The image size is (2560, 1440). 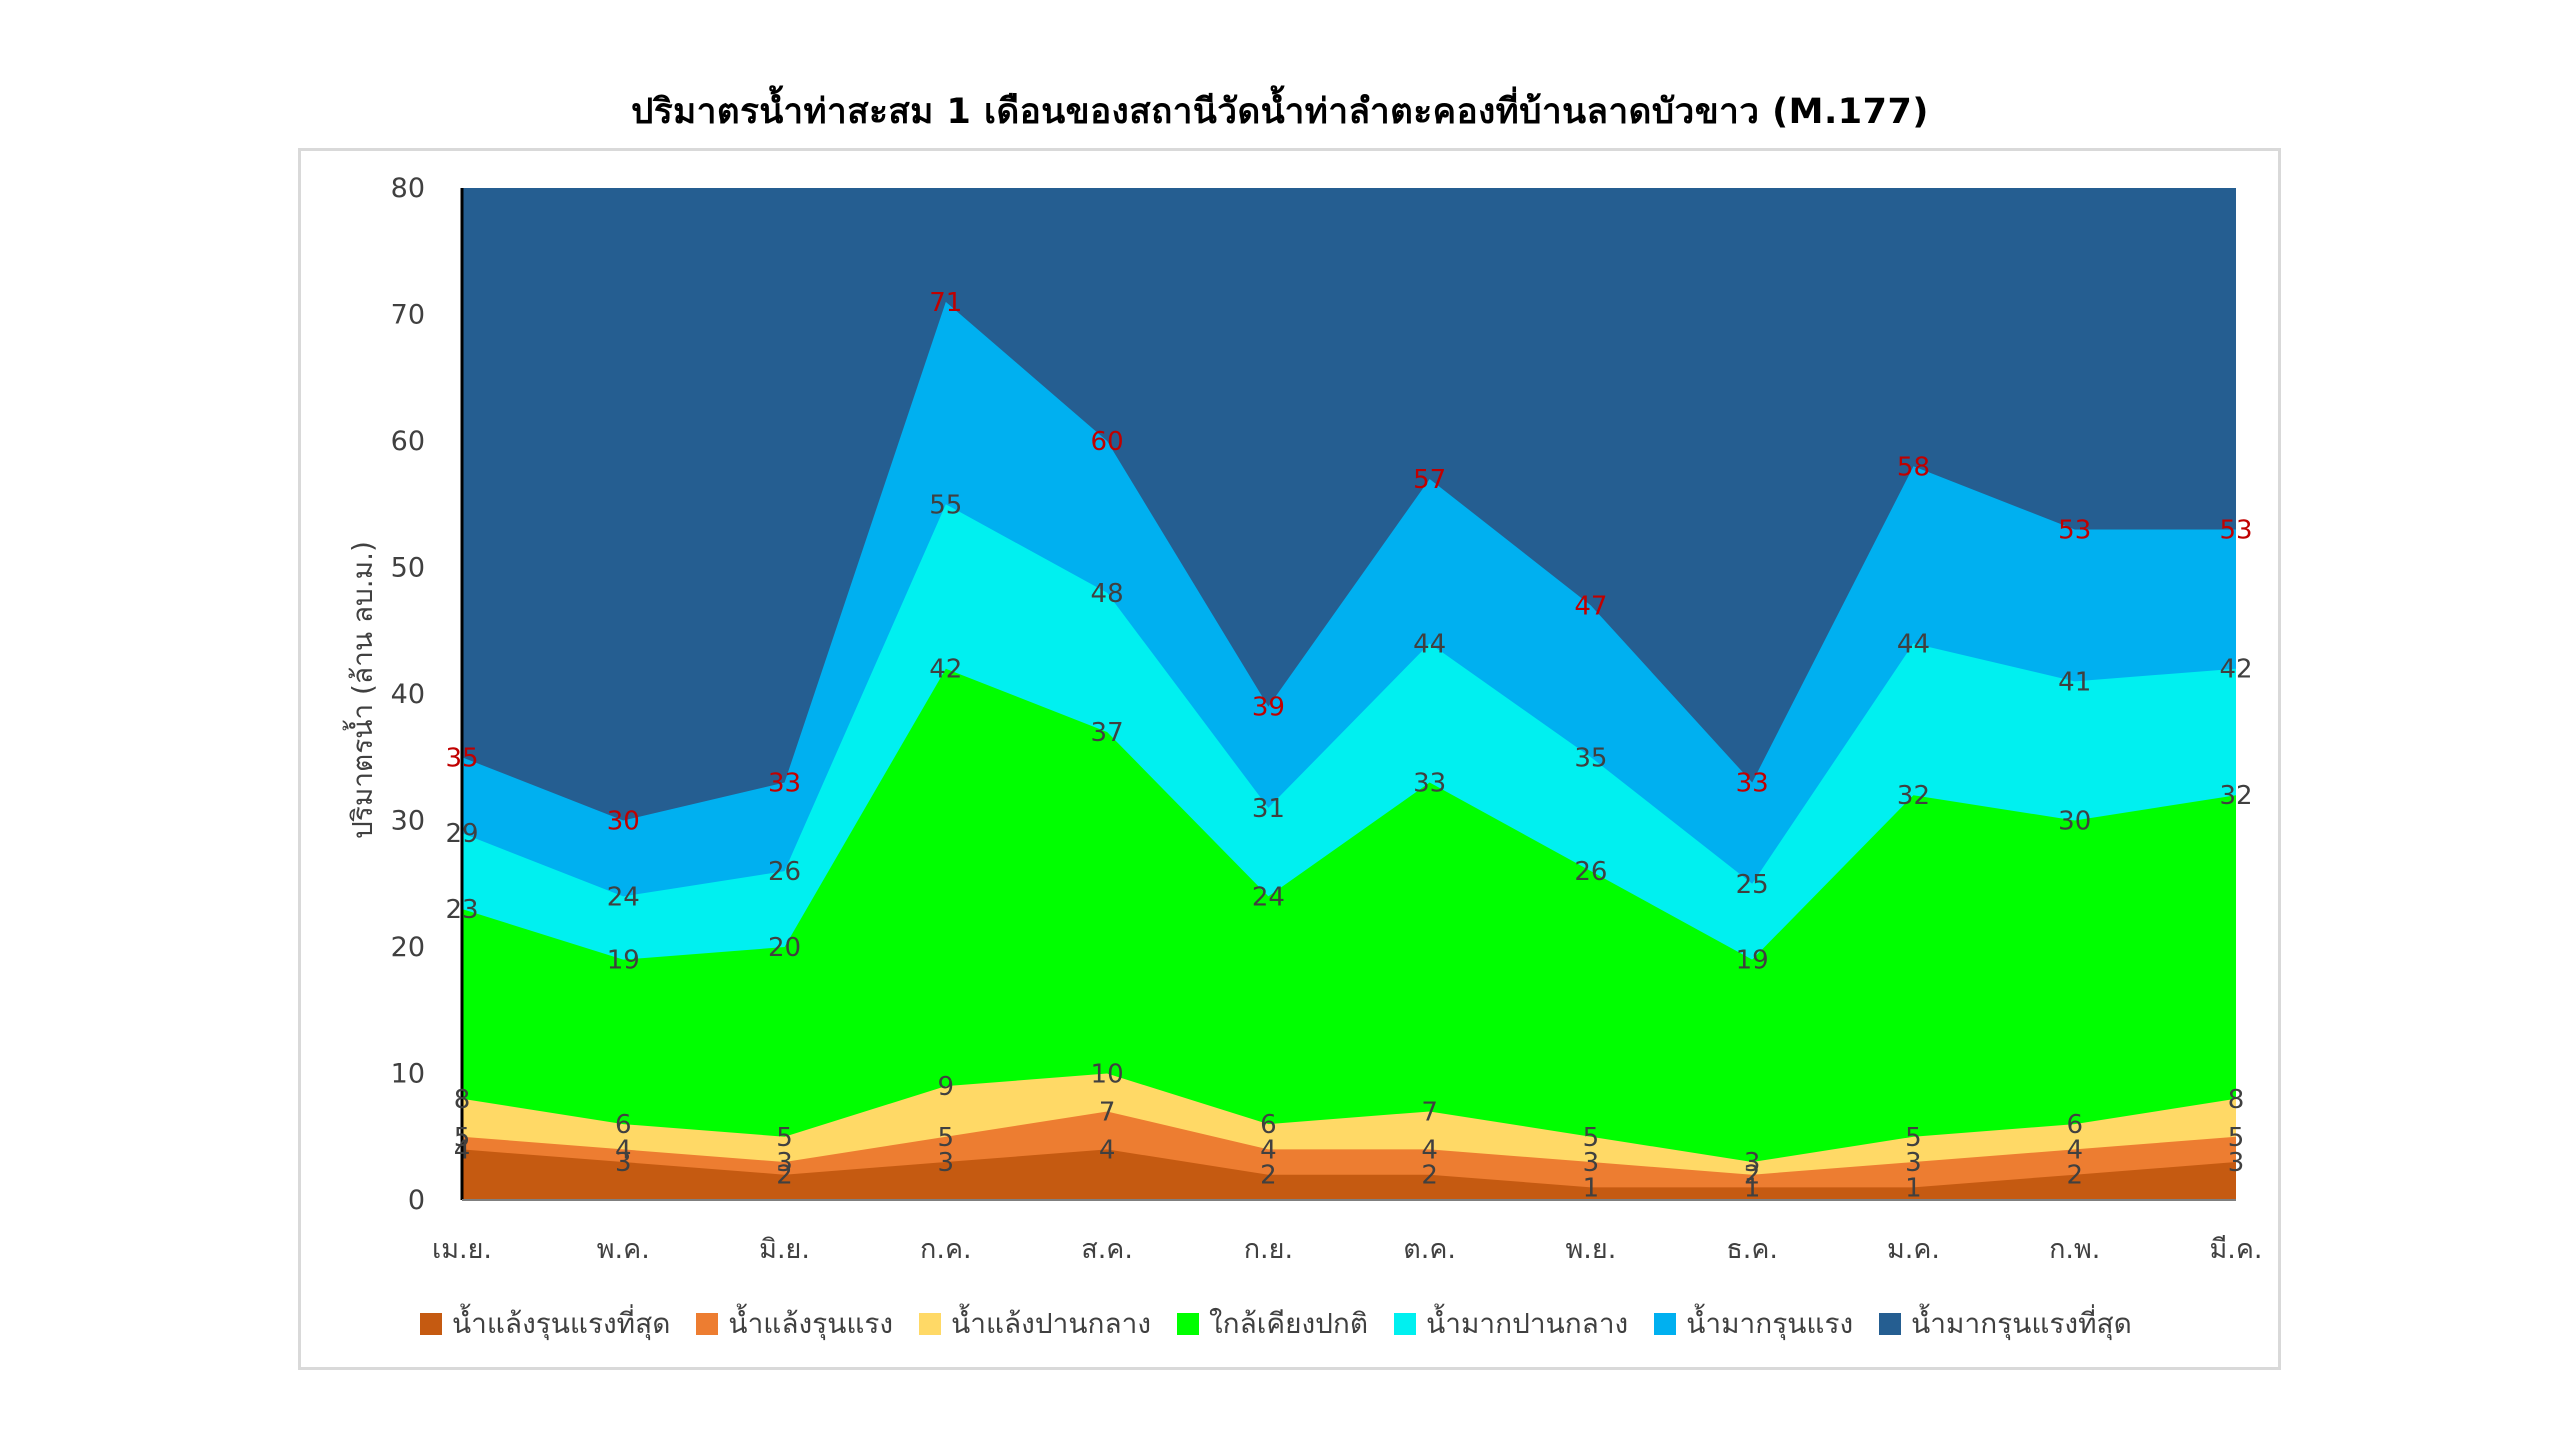 What do you see at coordinates (408, 441) in the screenshot?
I see `y-tick-label: 60` at bounding box center [408, 441].